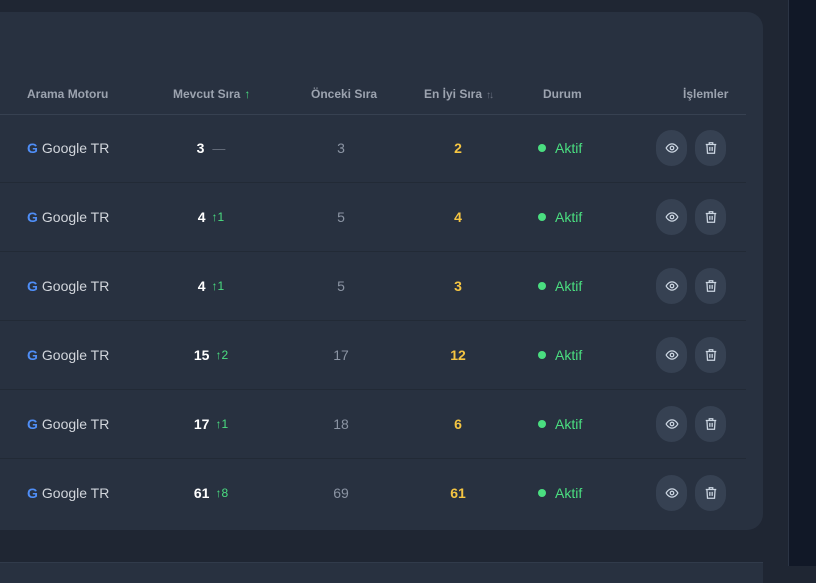  What do you see at coordinates (201, 355) in the screenshot?
I see `current-rank: 15` at bounding box center [201, 355].